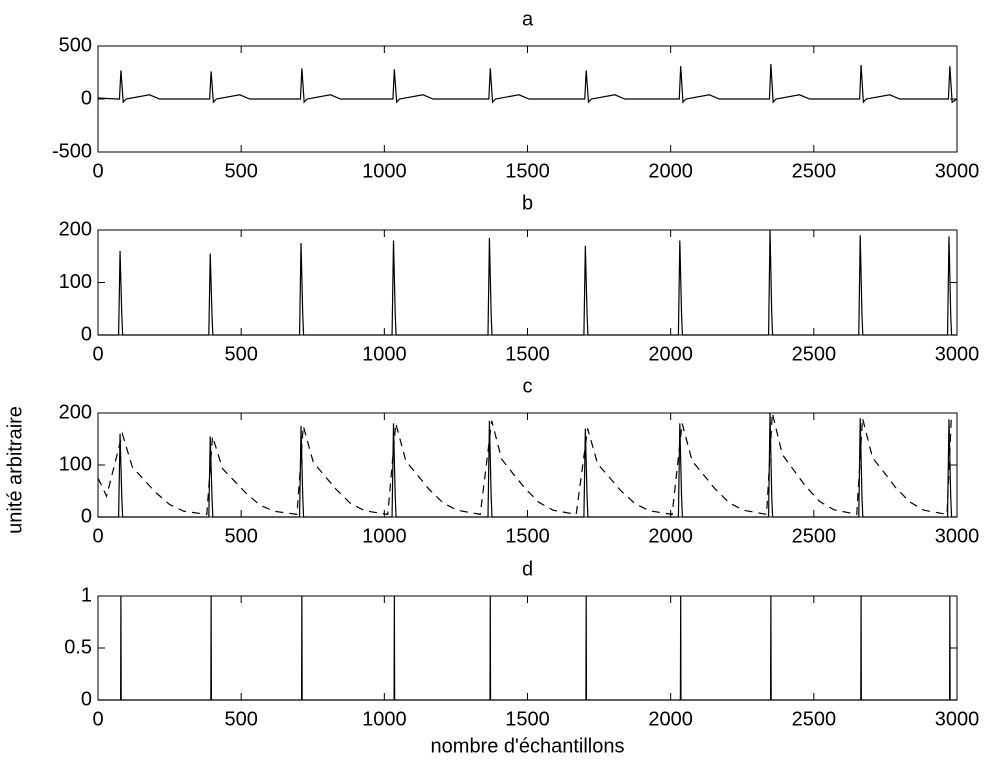  Describe the element at coordinates (528, 386) in the screenshot. I see `panel-title: c` at that location.